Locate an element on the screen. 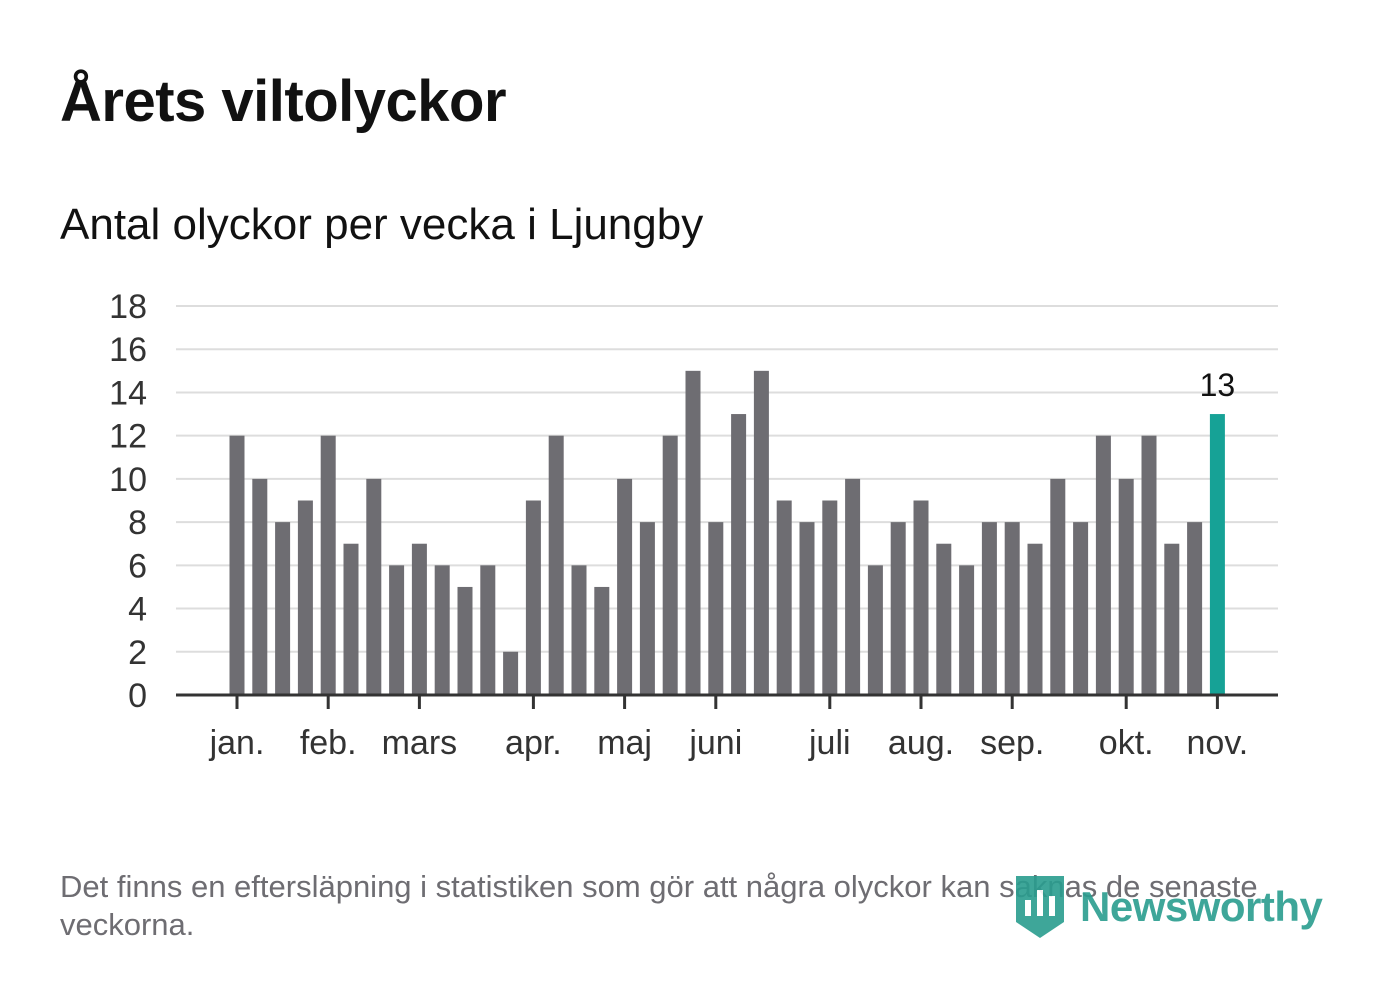 This screenshot has height=999, width=1382. bar-highlight is located at coordinates (1217, 554).